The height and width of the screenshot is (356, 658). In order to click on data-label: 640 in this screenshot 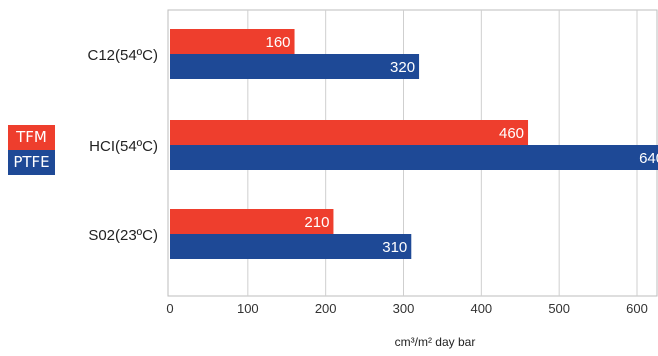, I will do `click(648, 158)`.